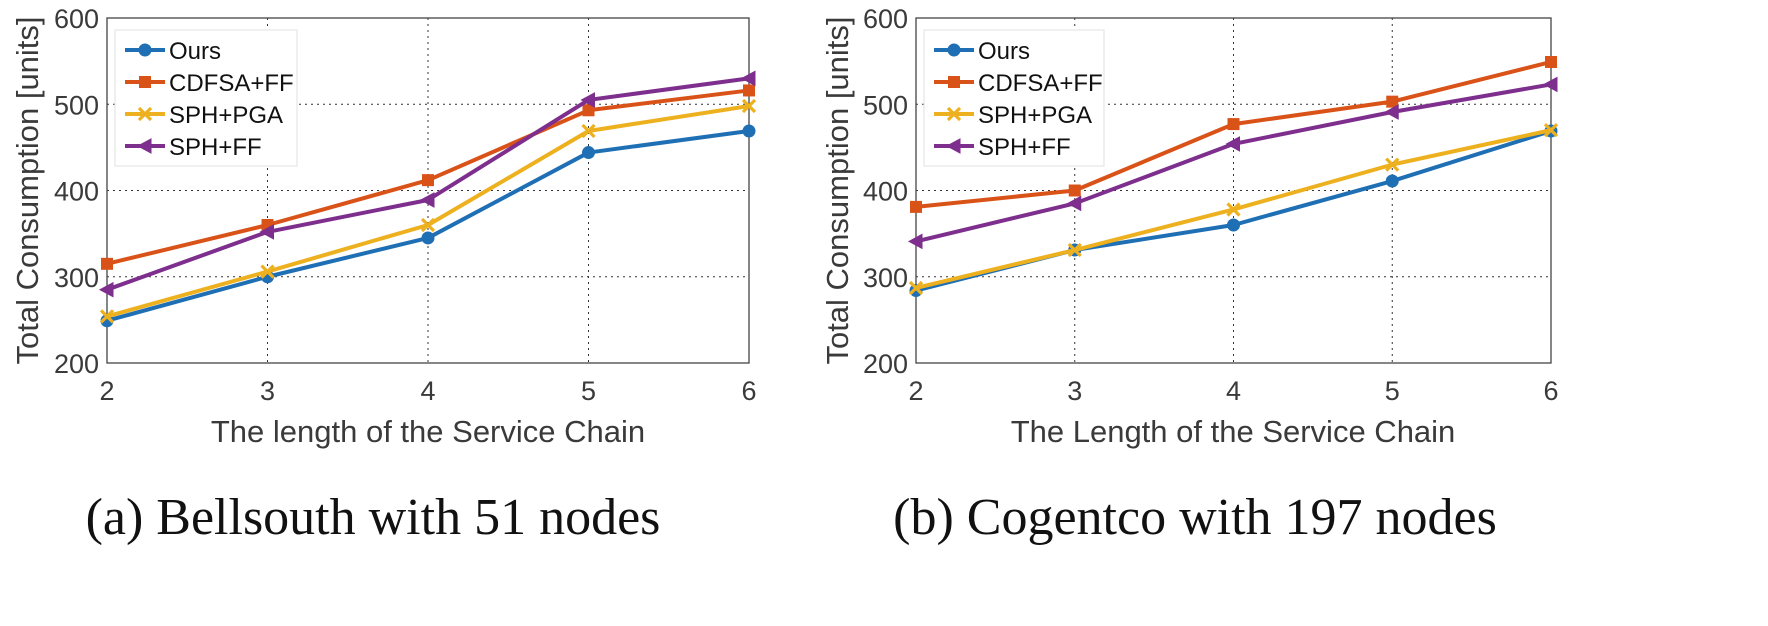 Image resolution: width=1768 pixels, height=626 pixels. Describe the element at coordinates (76, 192) in the screenshot. I see `y-tick-label-a-2: 400` at that location.